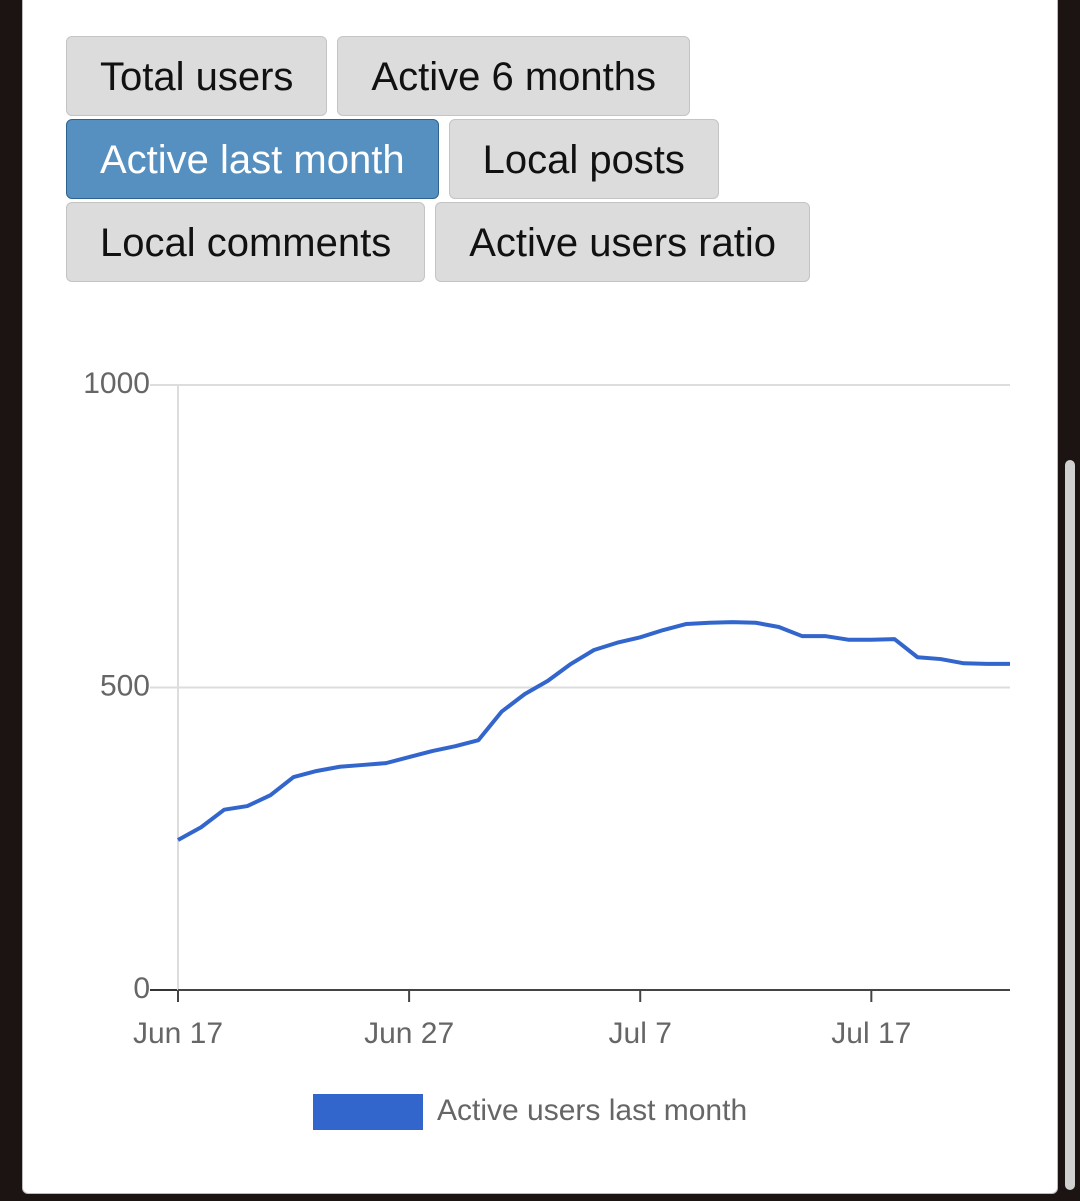  What do you see at coordinates (197, 76) in the screenshot?
I see `tab-button: Total users` at bounding box center [197, 76].